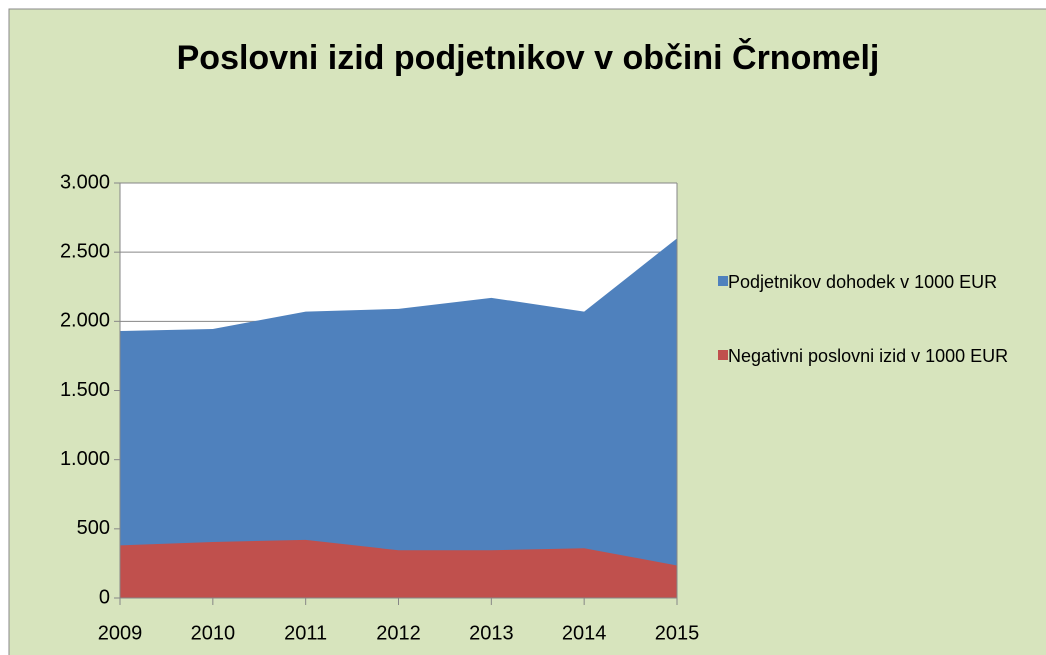 The image size is (1046, 655). I want to click on legend-label: Podjetnikov dohodek v 1000 EUR, so click(863, 282).